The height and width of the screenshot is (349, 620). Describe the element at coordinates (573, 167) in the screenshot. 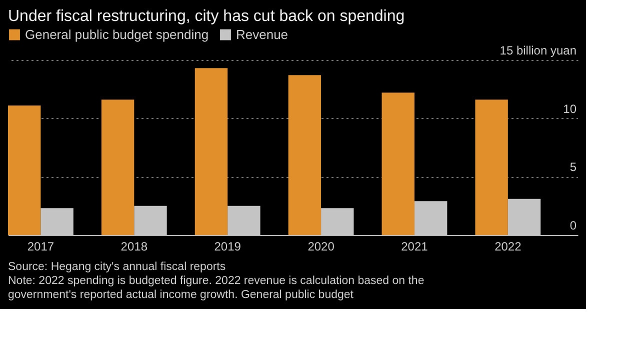

I see `y-tick-label: 5` at that location.